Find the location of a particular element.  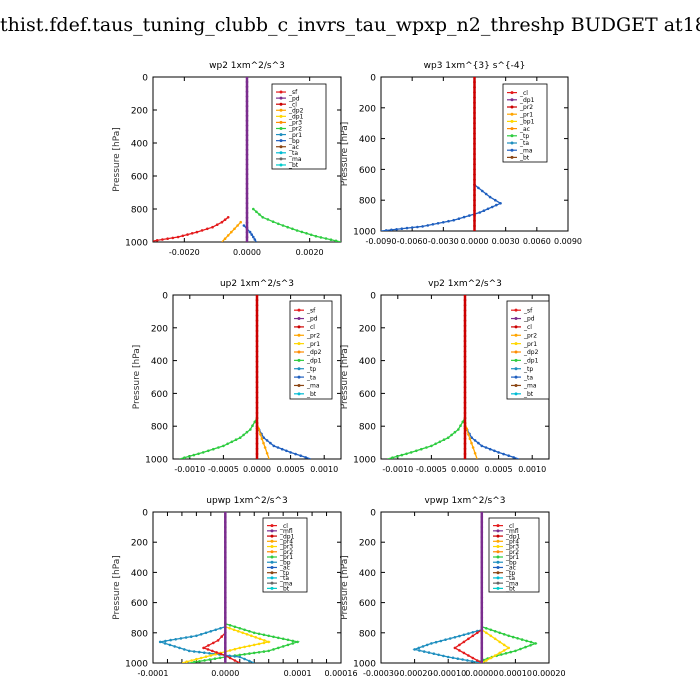

x-tick-label: -0.0010 is located at coordinates (397, 469).